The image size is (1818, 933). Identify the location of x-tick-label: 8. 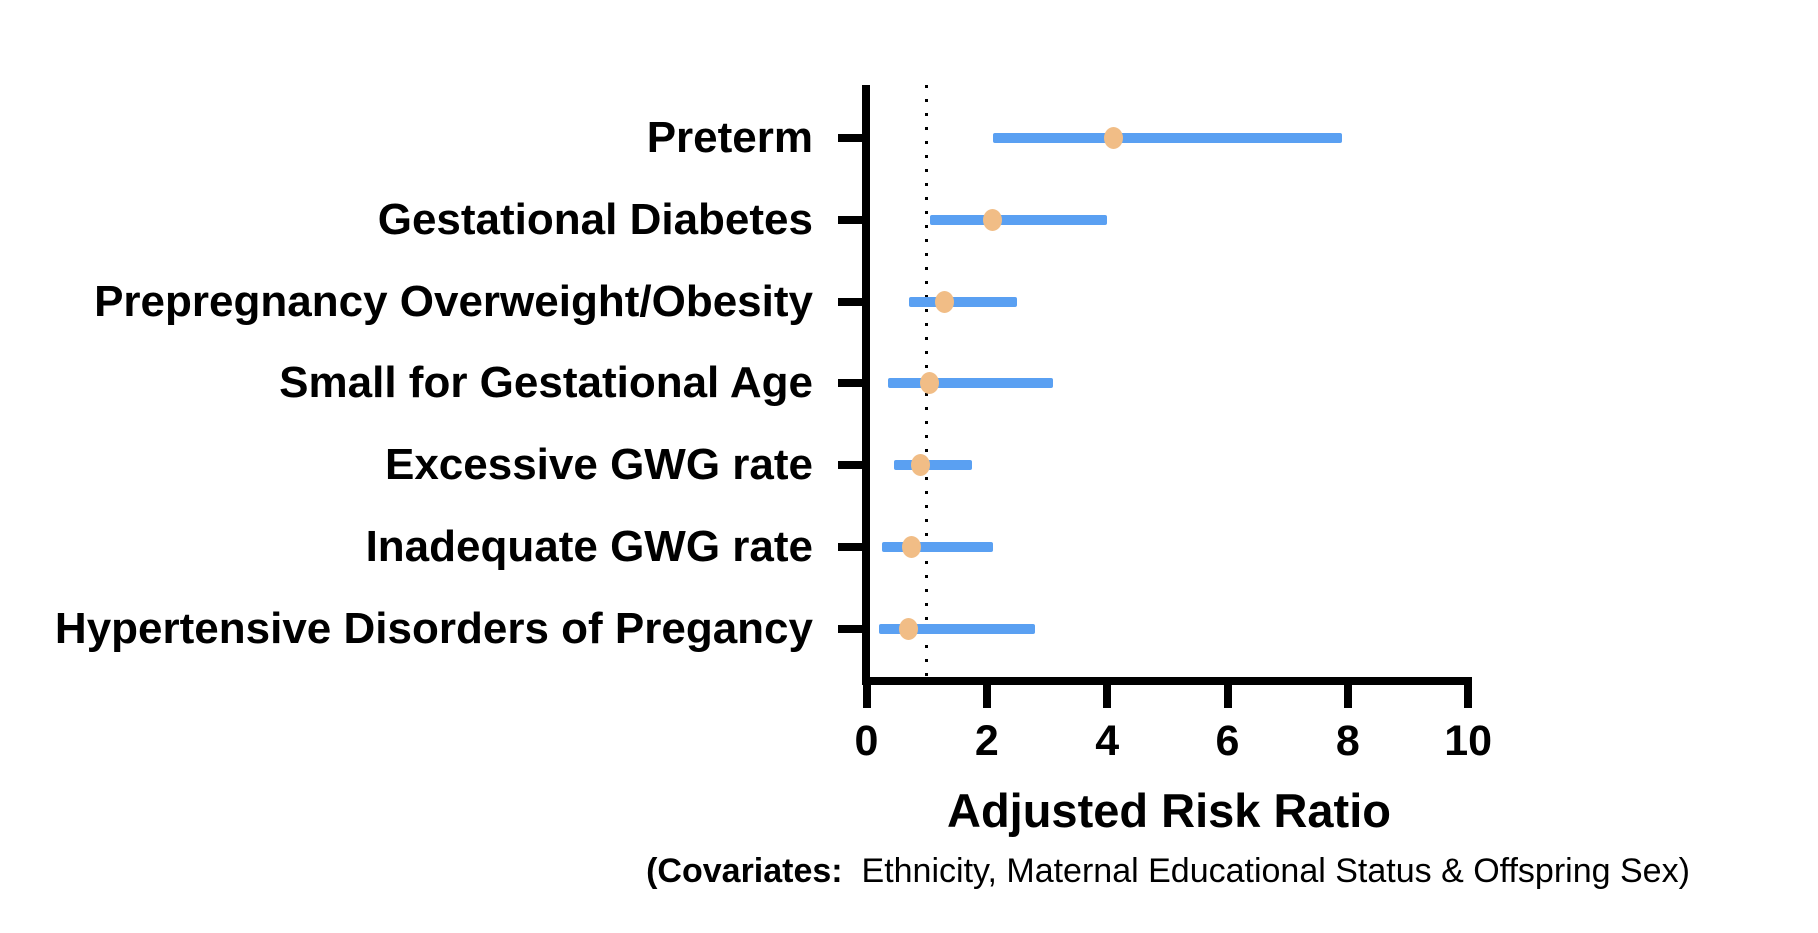
(1347, 741).